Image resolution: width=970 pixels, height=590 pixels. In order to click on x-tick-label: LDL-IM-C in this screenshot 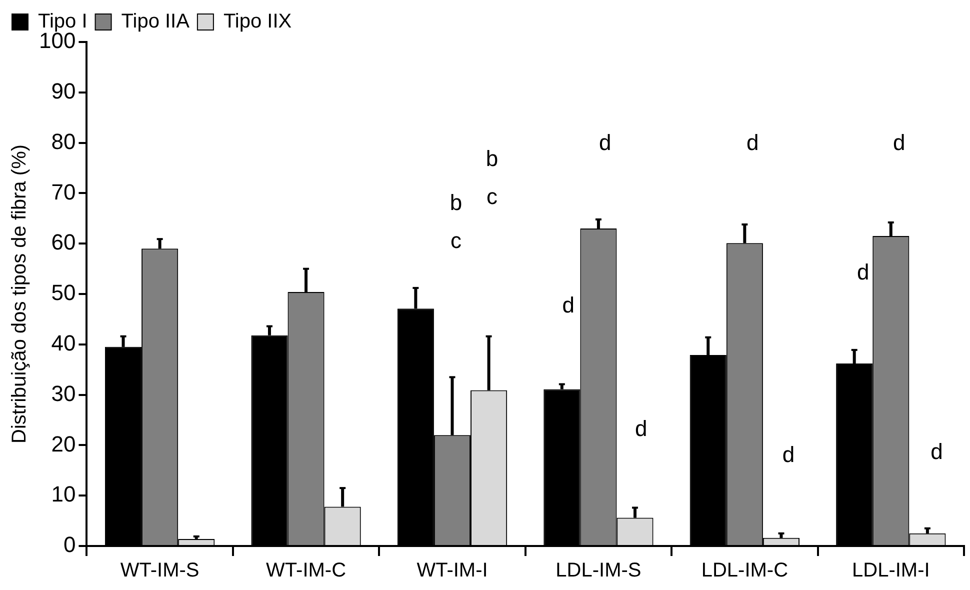, I will do `click(744, 571)`.